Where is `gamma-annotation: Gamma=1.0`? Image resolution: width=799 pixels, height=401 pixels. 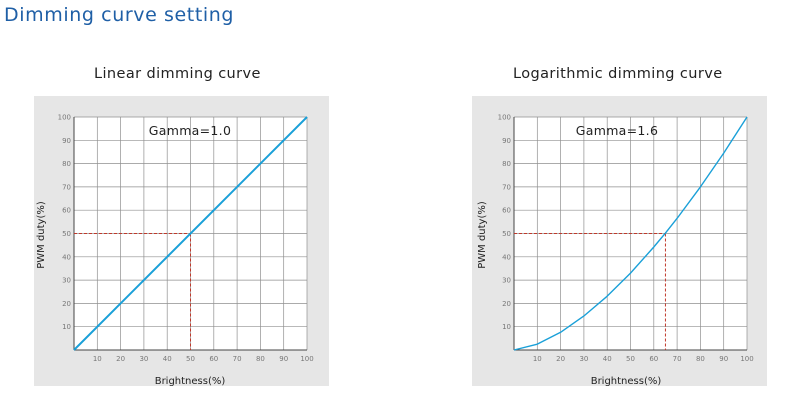
gamma-annotation: Gamma=1.0 is located at coordinates (190, 130).